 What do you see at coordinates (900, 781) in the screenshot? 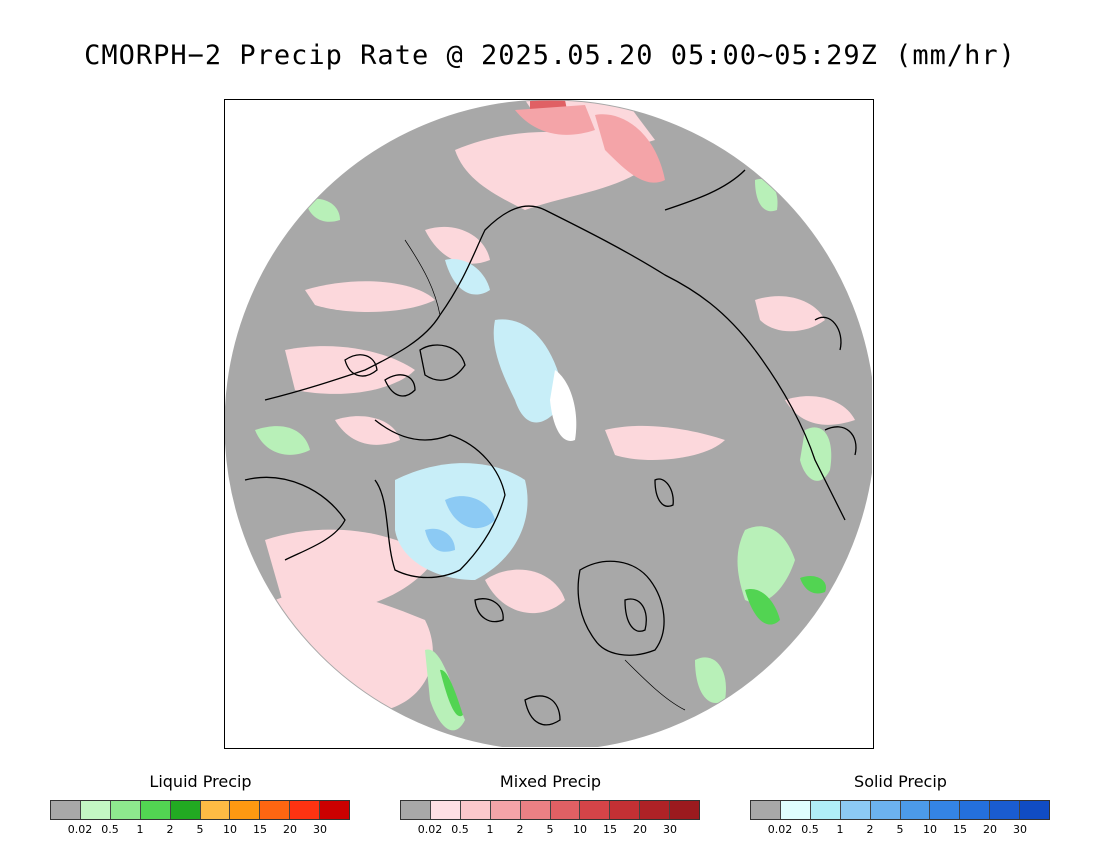
I see `legend-title: Solid Precip` at bounding box center [900, 781].